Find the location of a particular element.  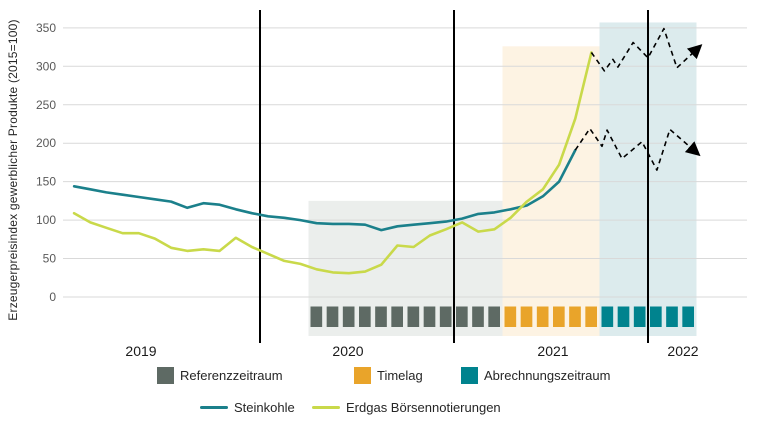

legend-label-erdgas: Erdgas Börsennotierungen is located at coordinates (423, 407).